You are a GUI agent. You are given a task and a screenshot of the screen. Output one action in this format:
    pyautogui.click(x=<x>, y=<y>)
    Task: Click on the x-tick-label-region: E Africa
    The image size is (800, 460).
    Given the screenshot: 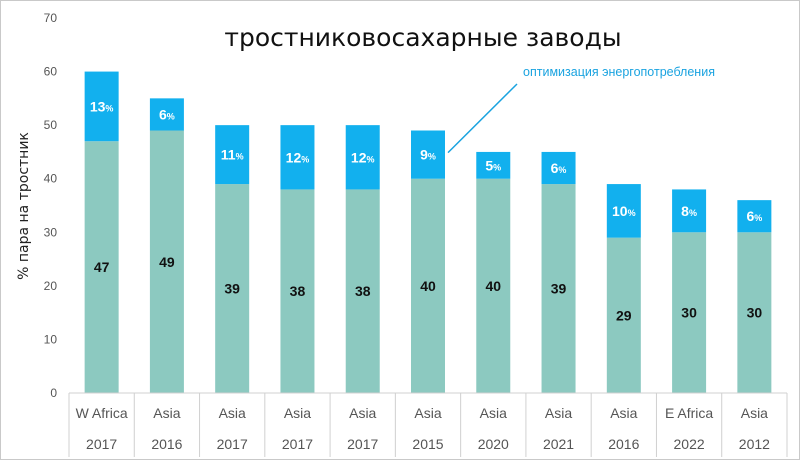 What is the action you would take?
    pyautogui.click(x=689, y=413)
    